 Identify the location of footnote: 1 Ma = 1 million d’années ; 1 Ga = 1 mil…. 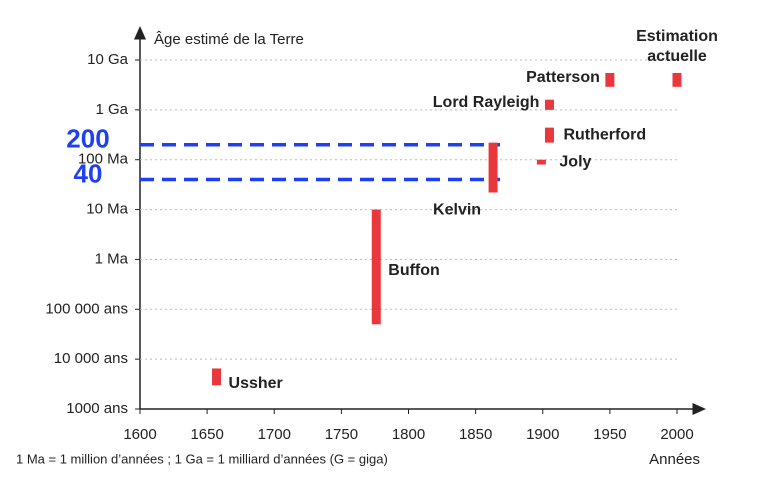
(202, 458).